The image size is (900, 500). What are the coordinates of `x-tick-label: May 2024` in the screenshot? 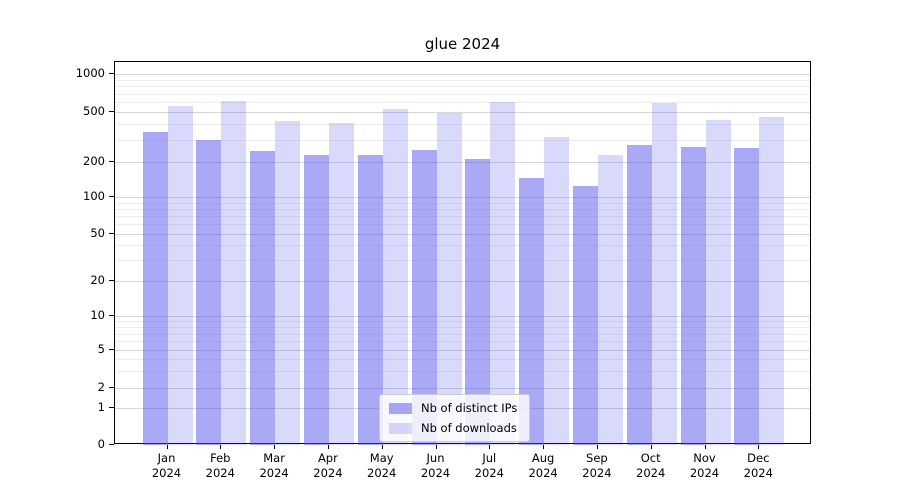 It's located at (382, 466).